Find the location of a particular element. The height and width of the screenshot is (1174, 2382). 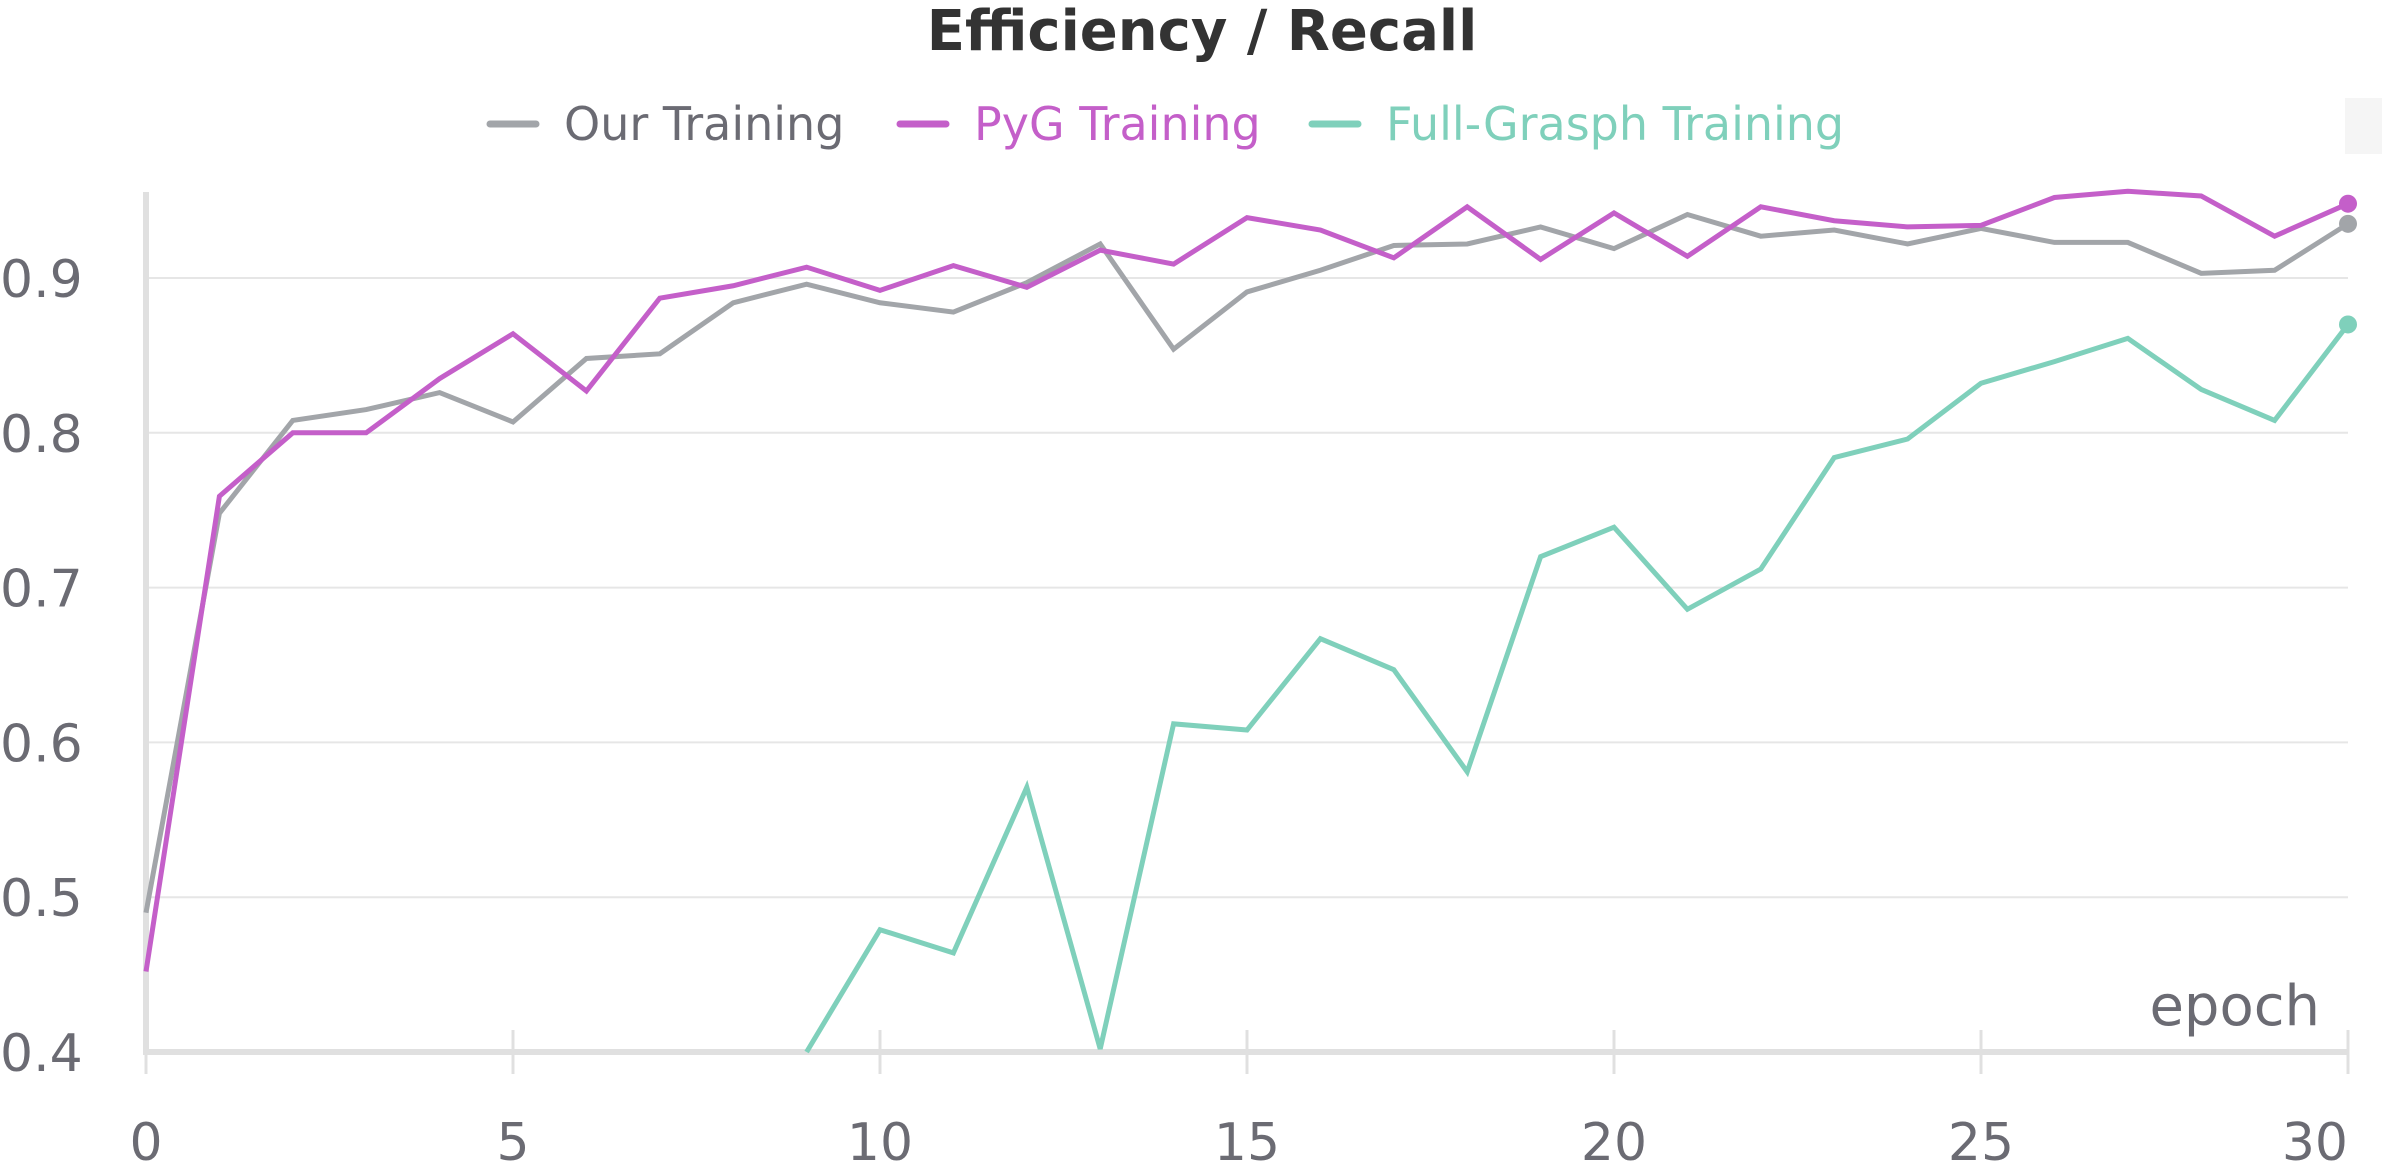

x-axis-label: epoch is located at coordinates (2234, 1006).